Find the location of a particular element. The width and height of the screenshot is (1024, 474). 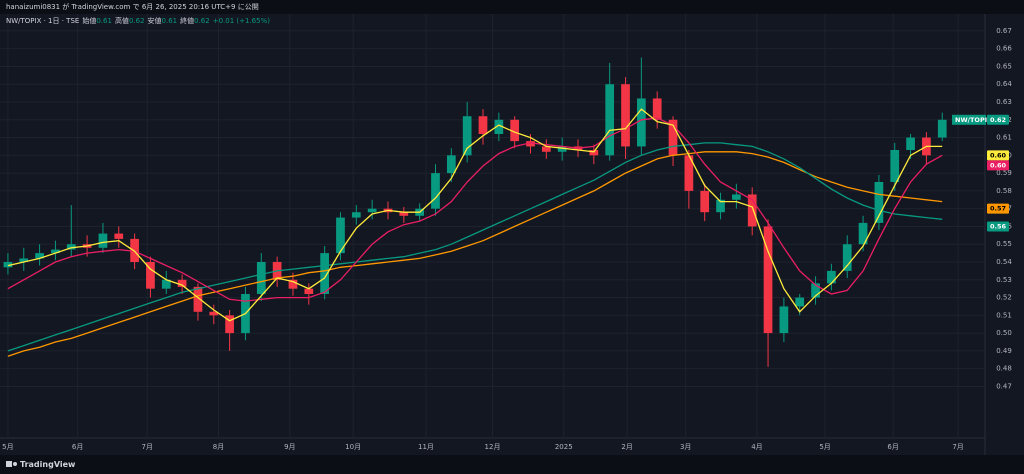

footer-bar is located at coordinates (512, 464).